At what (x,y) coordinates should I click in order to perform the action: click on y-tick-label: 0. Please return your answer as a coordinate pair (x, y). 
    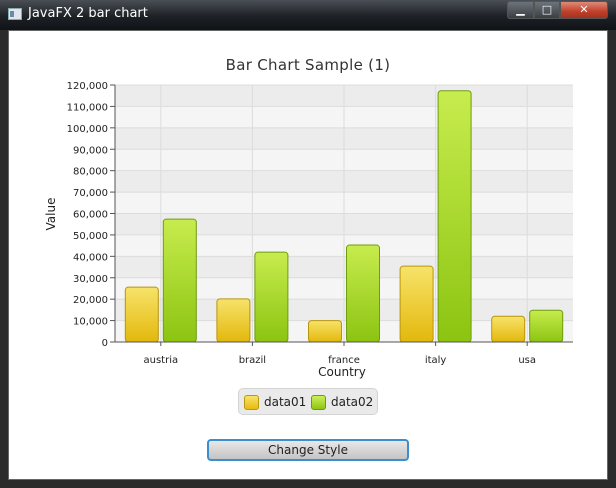
    Looking at the image, I should click on (105, 343).